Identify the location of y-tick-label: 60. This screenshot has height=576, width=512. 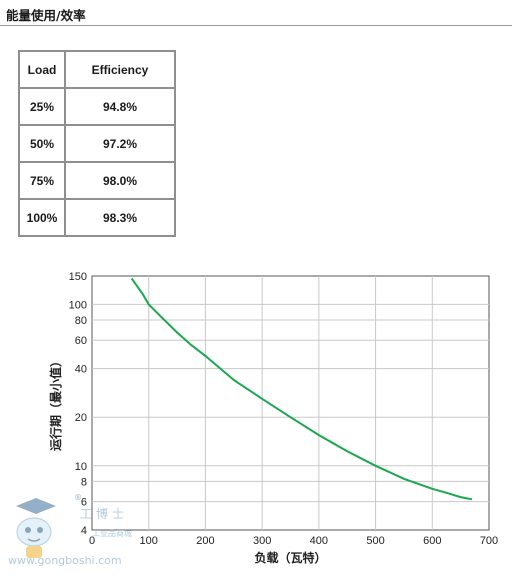
(81, 341).